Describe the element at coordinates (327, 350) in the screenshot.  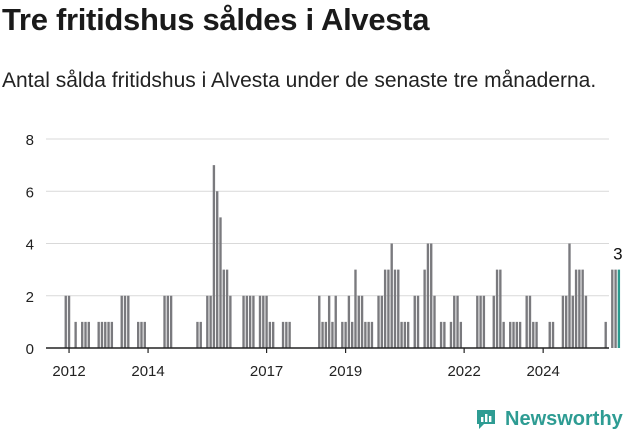
I see `axes` at that location.